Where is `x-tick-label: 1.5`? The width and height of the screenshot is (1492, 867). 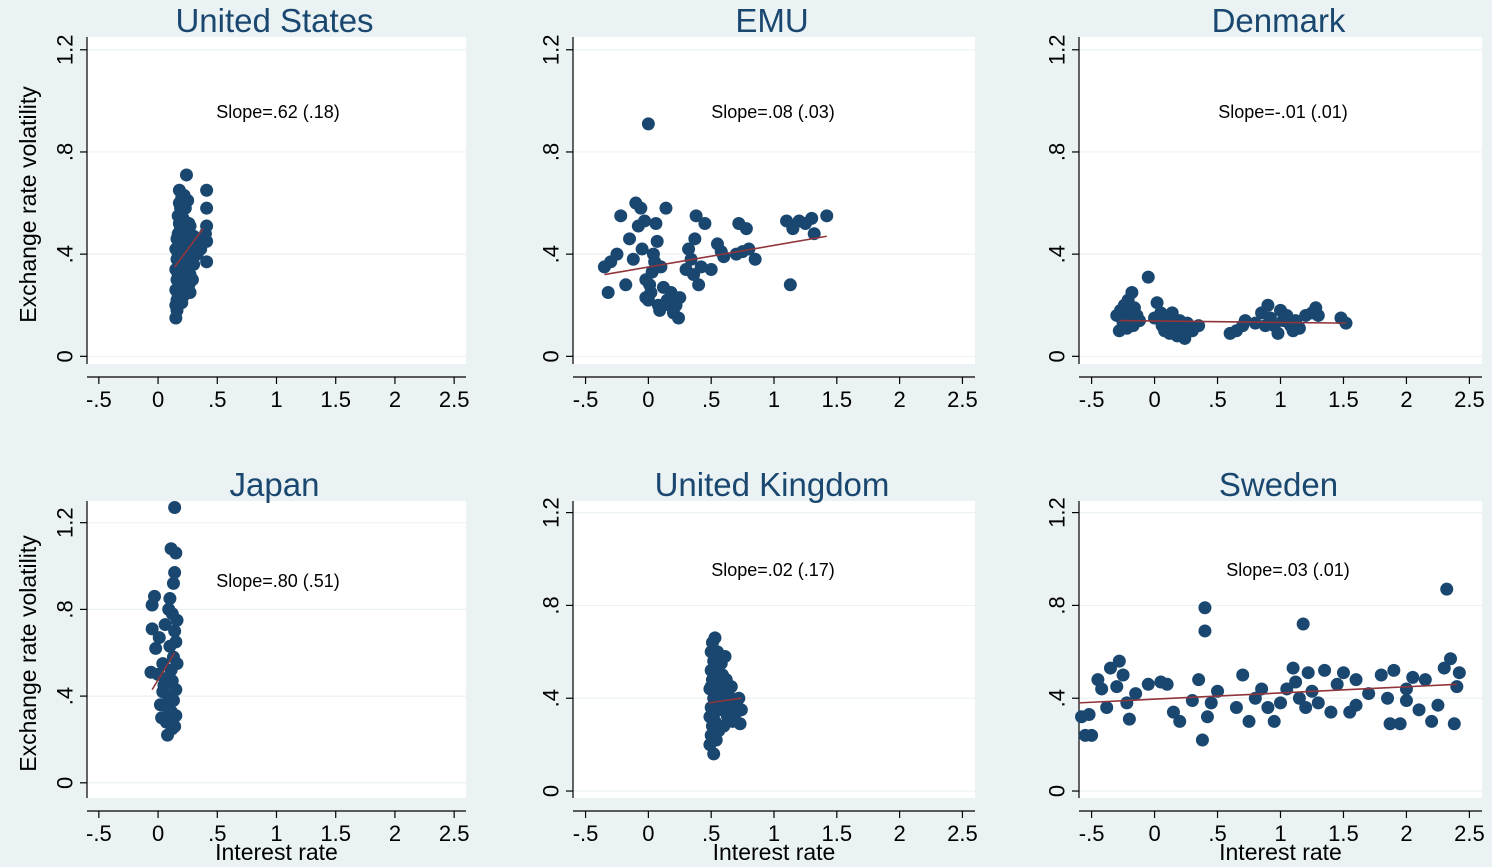
x-tick-label: 1.5 is located at coordinates (837, 833).